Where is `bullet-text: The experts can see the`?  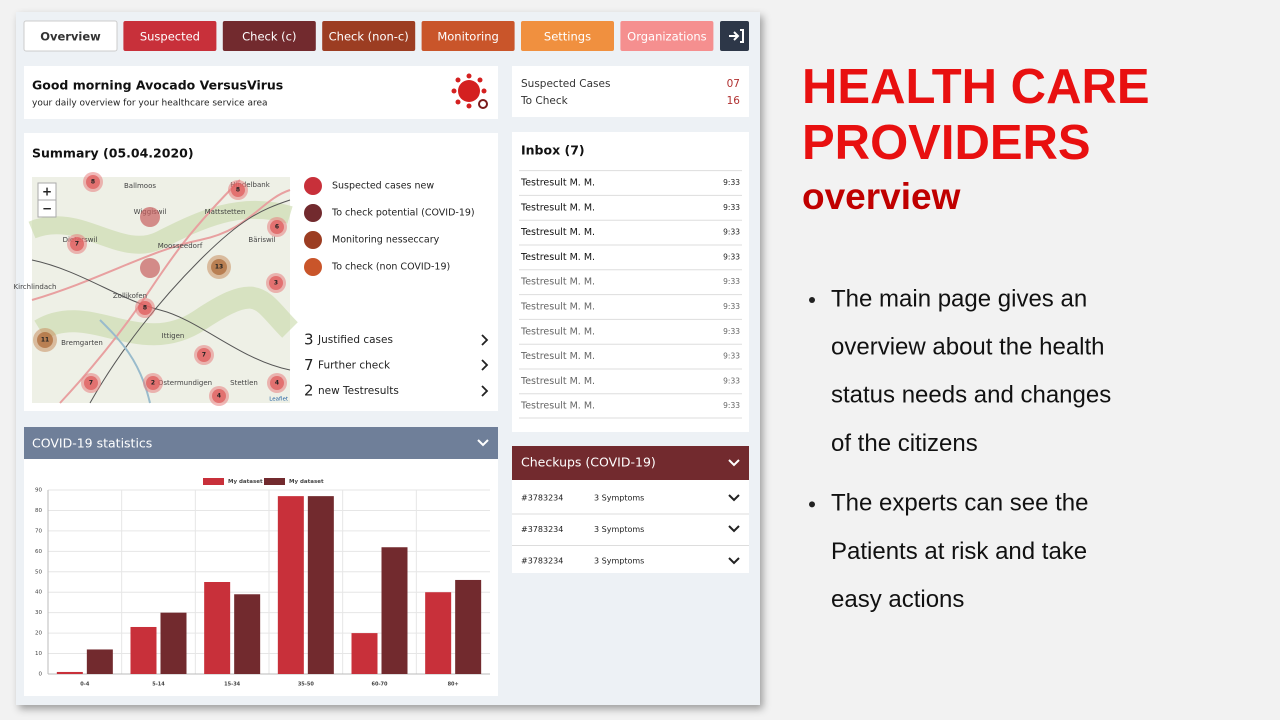
bullet-text: The experts can see the is located at coordinates (959, 503).